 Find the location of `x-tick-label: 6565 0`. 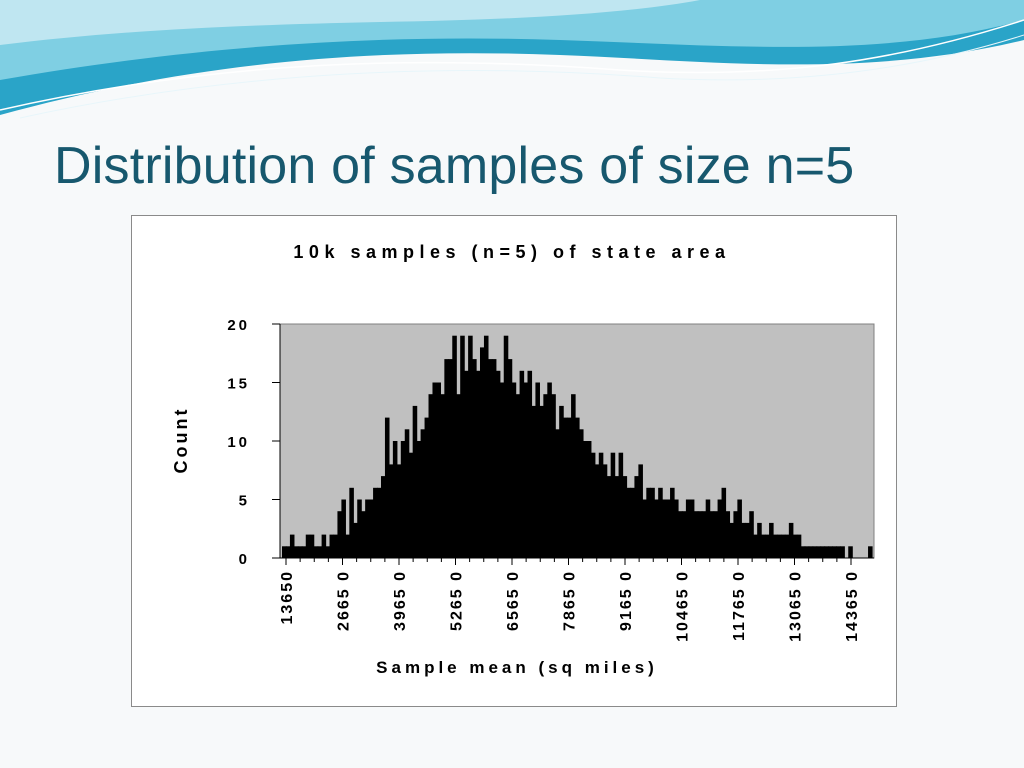

x-tick-label: 6565 0 is located at coordinates (513, 600).